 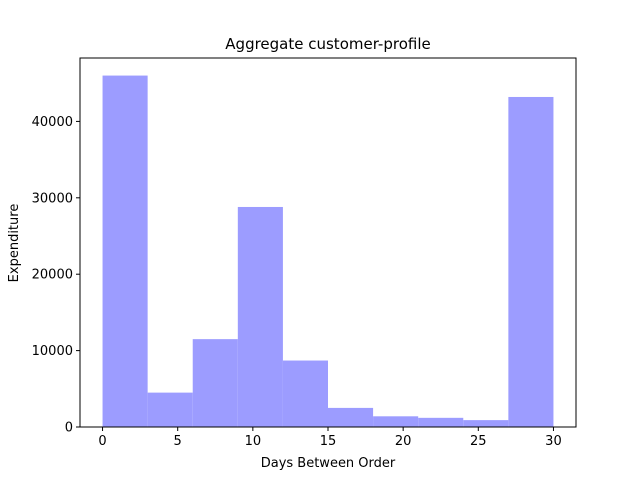 I want to click on x-tick-label-1: 5, so click(x=178, y=441).